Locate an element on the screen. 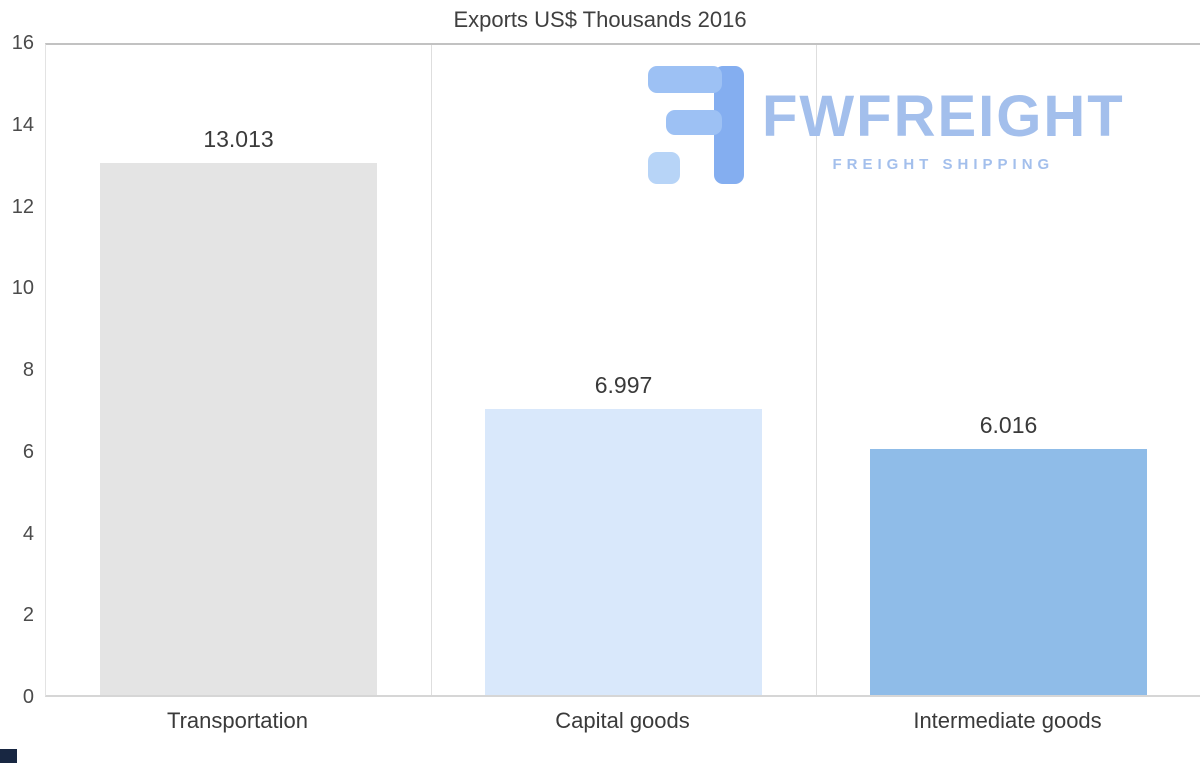 Image resolution: width=1200 pixels, height=763 pixels. bar-capital-goods is located at coordinates (623, 552).